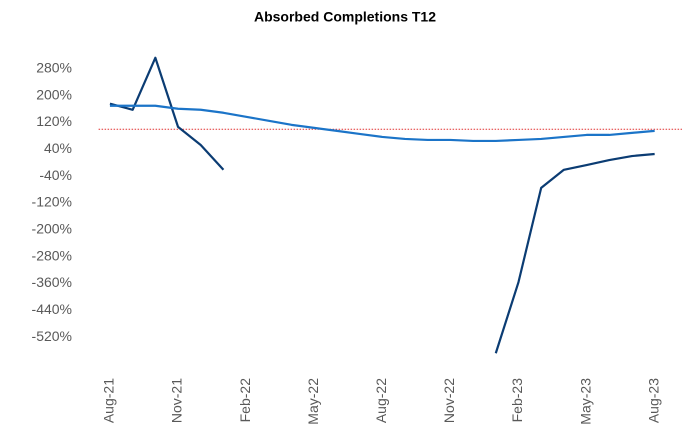 The width and height of the screenshot is (682, 443). I want to click on y-tick-label: 280%, so click(54, 68).